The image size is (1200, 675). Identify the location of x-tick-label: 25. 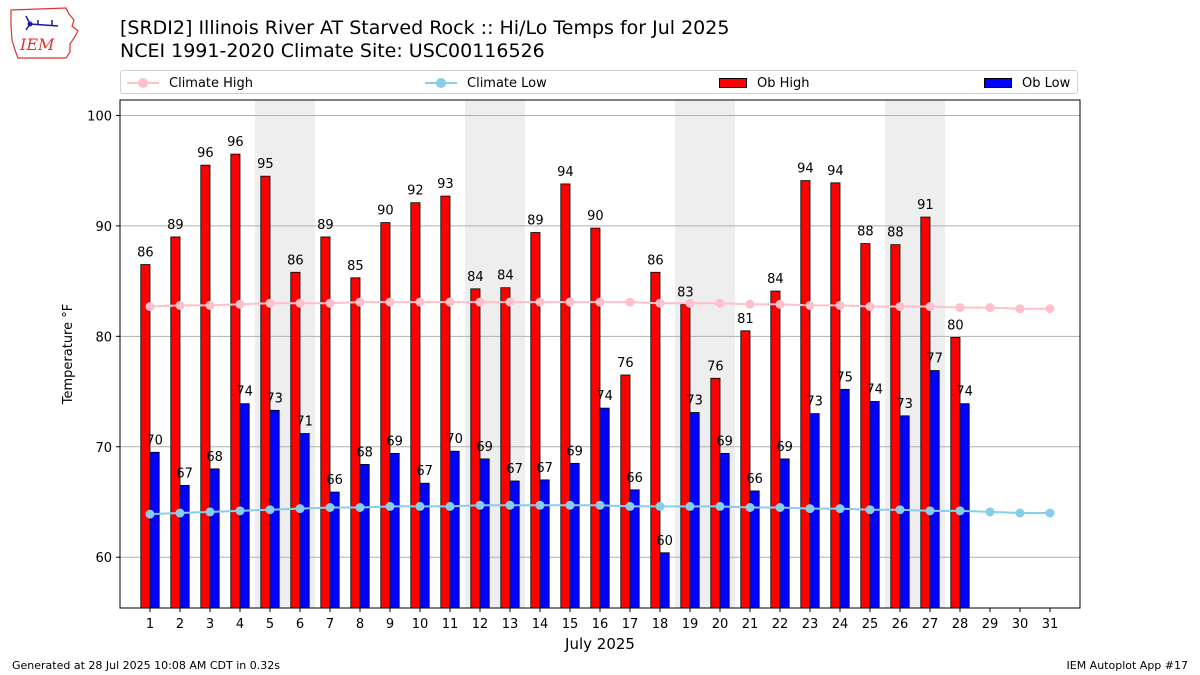
(870, 624).